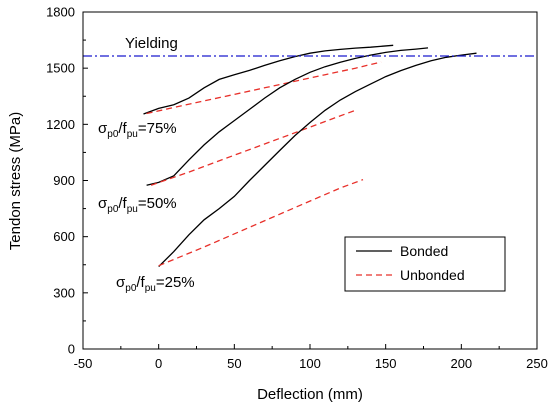  I want to click on y-tick-label: 600, so click(64, 236).